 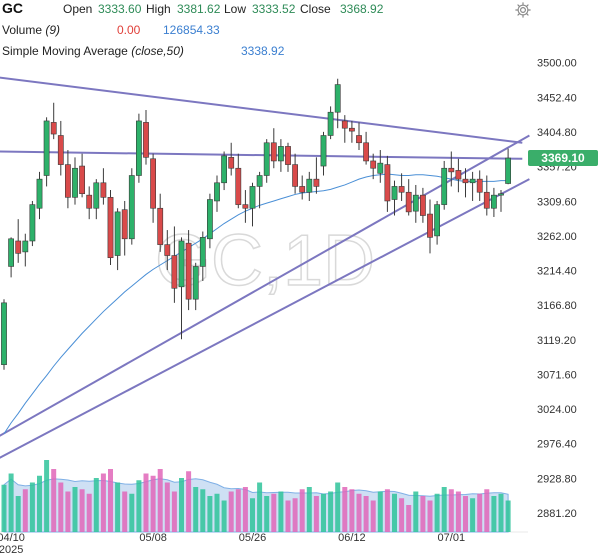 I want to click on high-label: High, so click(x=158, y=9).